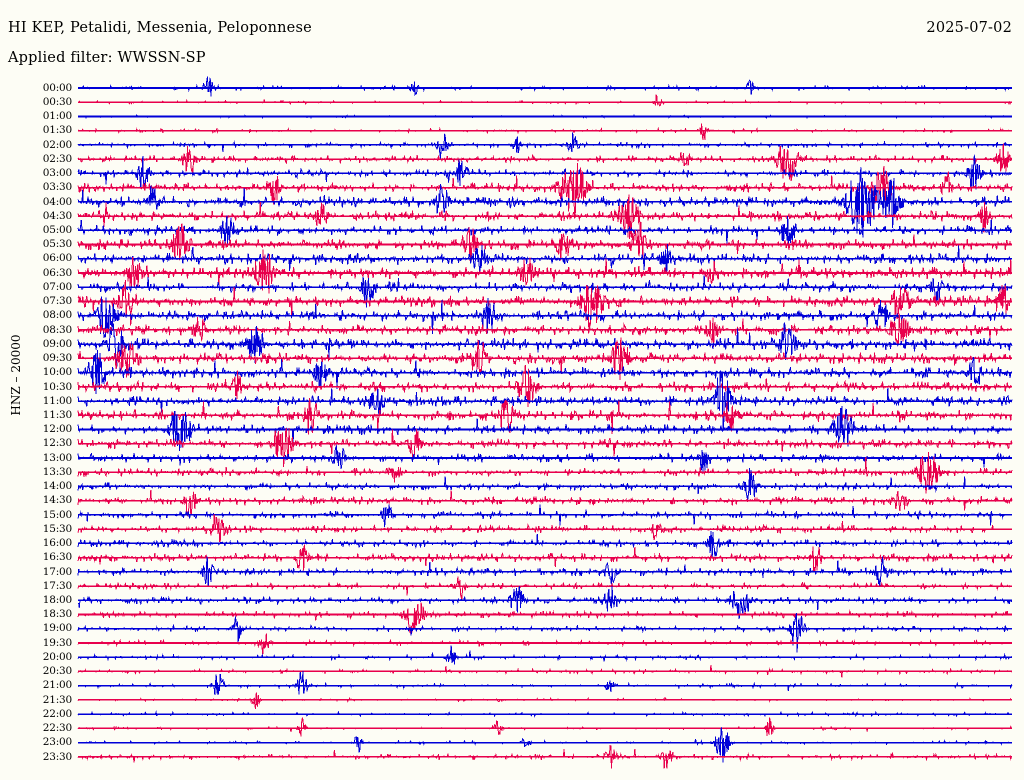 This screenshot has height=780, width=1024. What do you see at coordinates (57, 557) in the screenshot?
I see `time-label: 16:30` at bounding box center [57, 557].